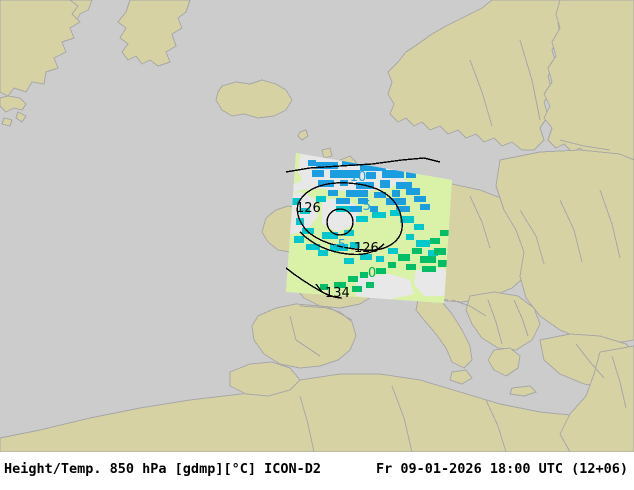 This screenshot has width=634, height=490. Describe the element at coordinates (532, 237) in the screenshot. I see `border-east-a` at that location.